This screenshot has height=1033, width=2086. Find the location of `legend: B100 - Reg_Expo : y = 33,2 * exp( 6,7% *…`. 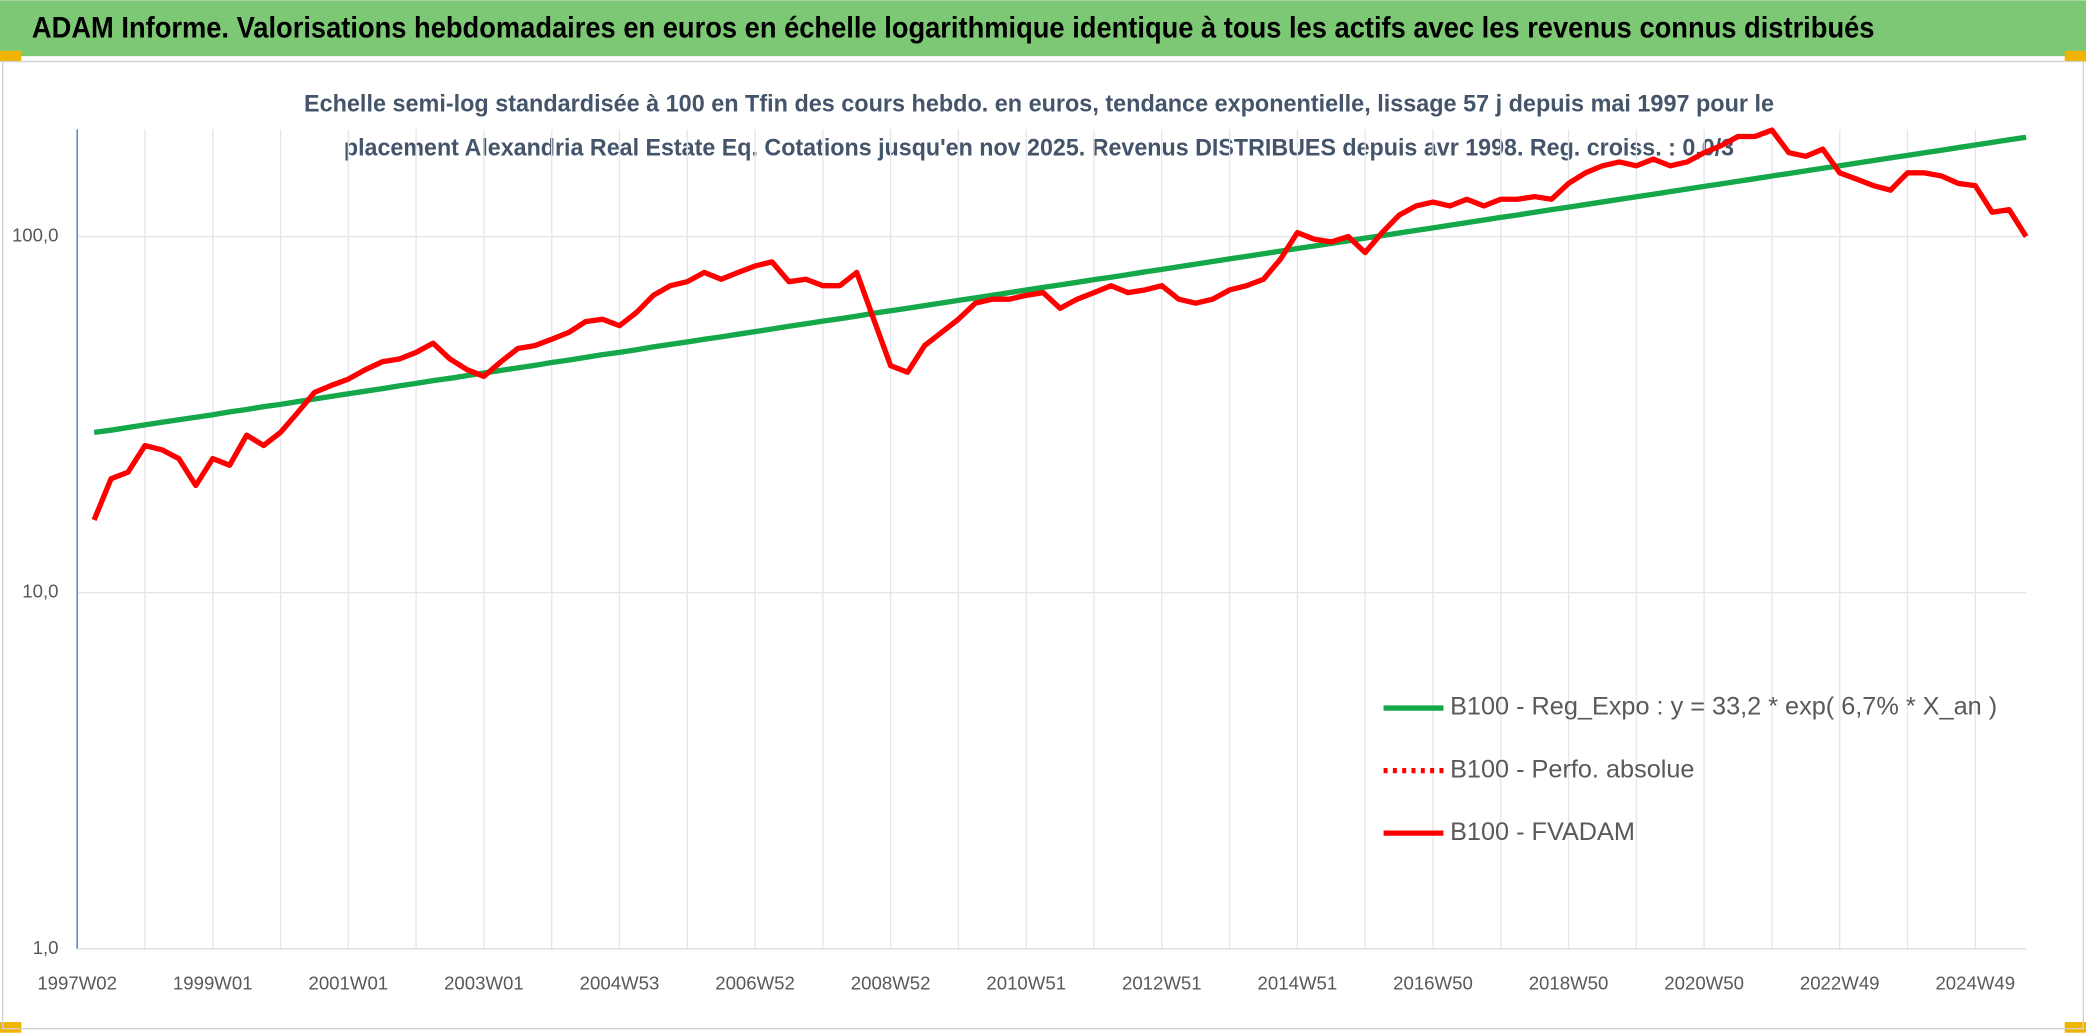

legend: B100 - Reg_Expo : y = 33,2 * exp( 6,7% *… is located at coordinates (1690, 769).